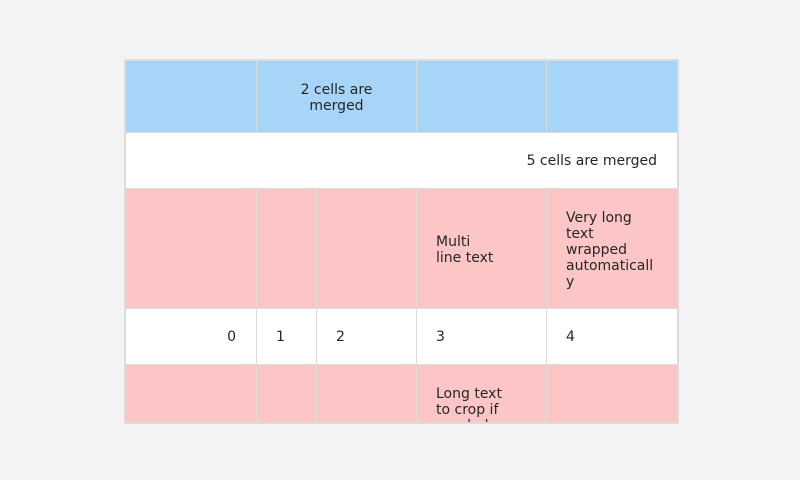 The height and width of the screenshot is (480, 800). Describe the element at coordinates (231, 337) in the screenshot. I see `number-cell-0-text: 0` at that location.